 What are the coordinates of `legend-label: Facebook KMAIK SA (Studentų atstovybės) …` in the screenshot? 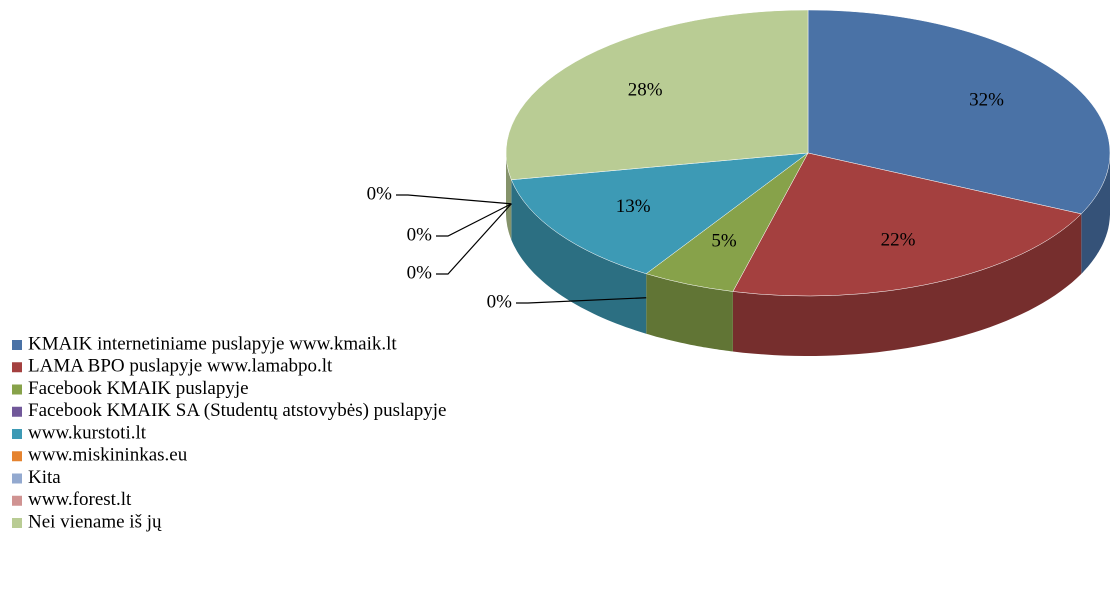 It's located at (237, 410).